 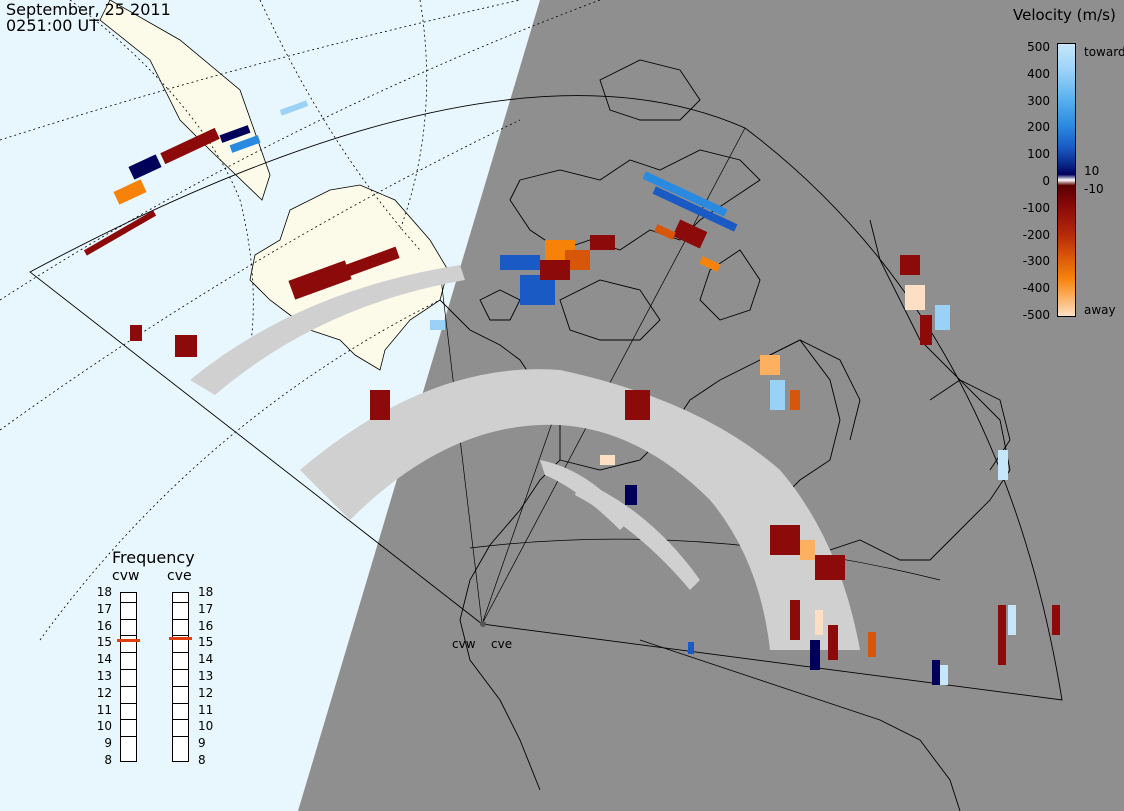 I want to click on velocity-colorbar, so click(x=1066, y=180).